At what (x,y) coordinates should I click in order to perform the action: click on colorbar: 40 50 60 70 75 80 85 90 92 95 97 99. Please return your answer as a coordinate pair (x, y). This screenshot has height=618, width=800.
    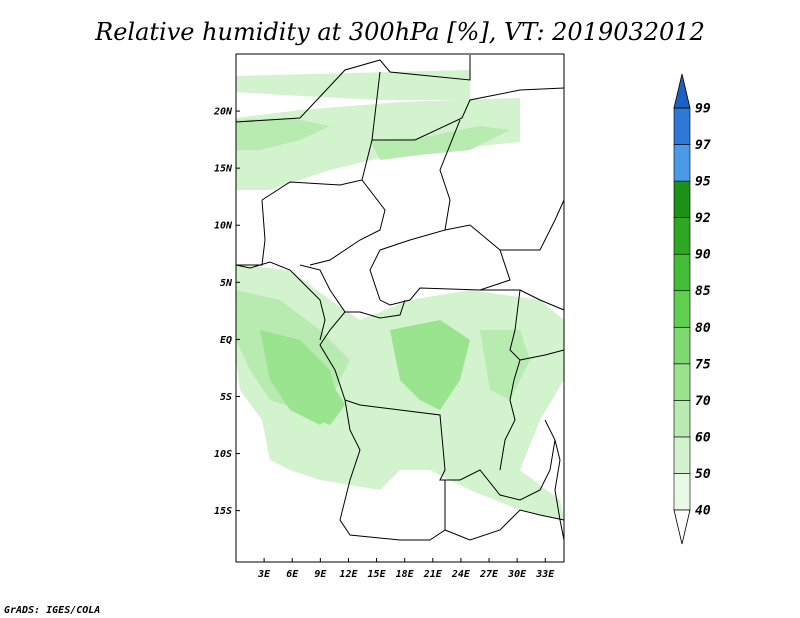
    Looking at the image, I should click on (692, 309).